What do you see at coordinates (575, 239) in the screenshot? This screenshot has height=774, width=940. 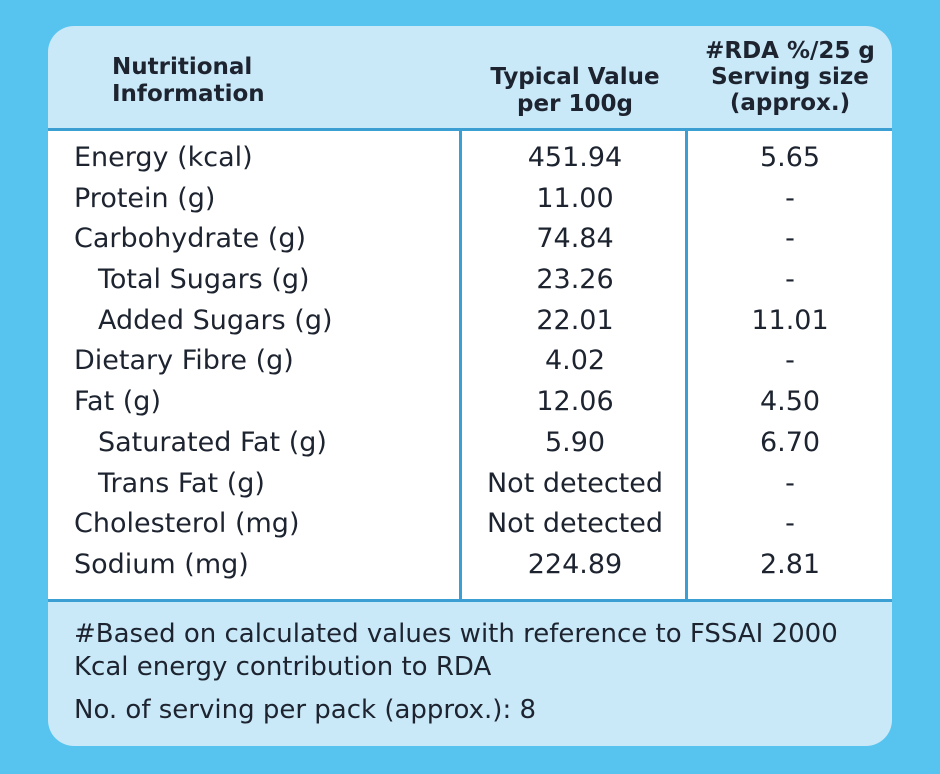 I see `typical-value: 74.84` at bounding box center [575, 239].